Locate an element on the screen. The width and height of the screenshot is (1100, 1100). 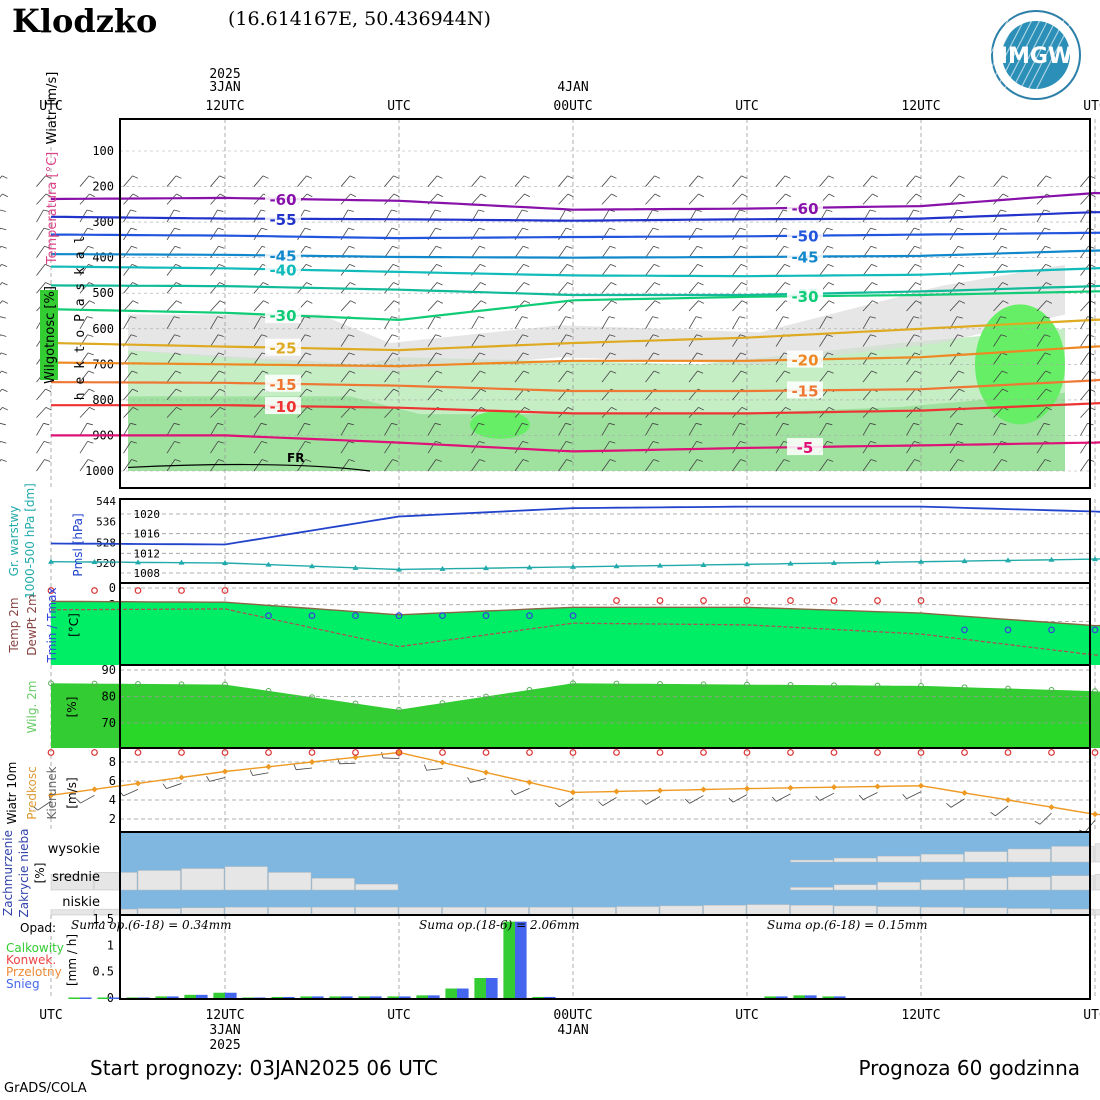
isotherm-label: -60 is located at coordinates (282, 200).